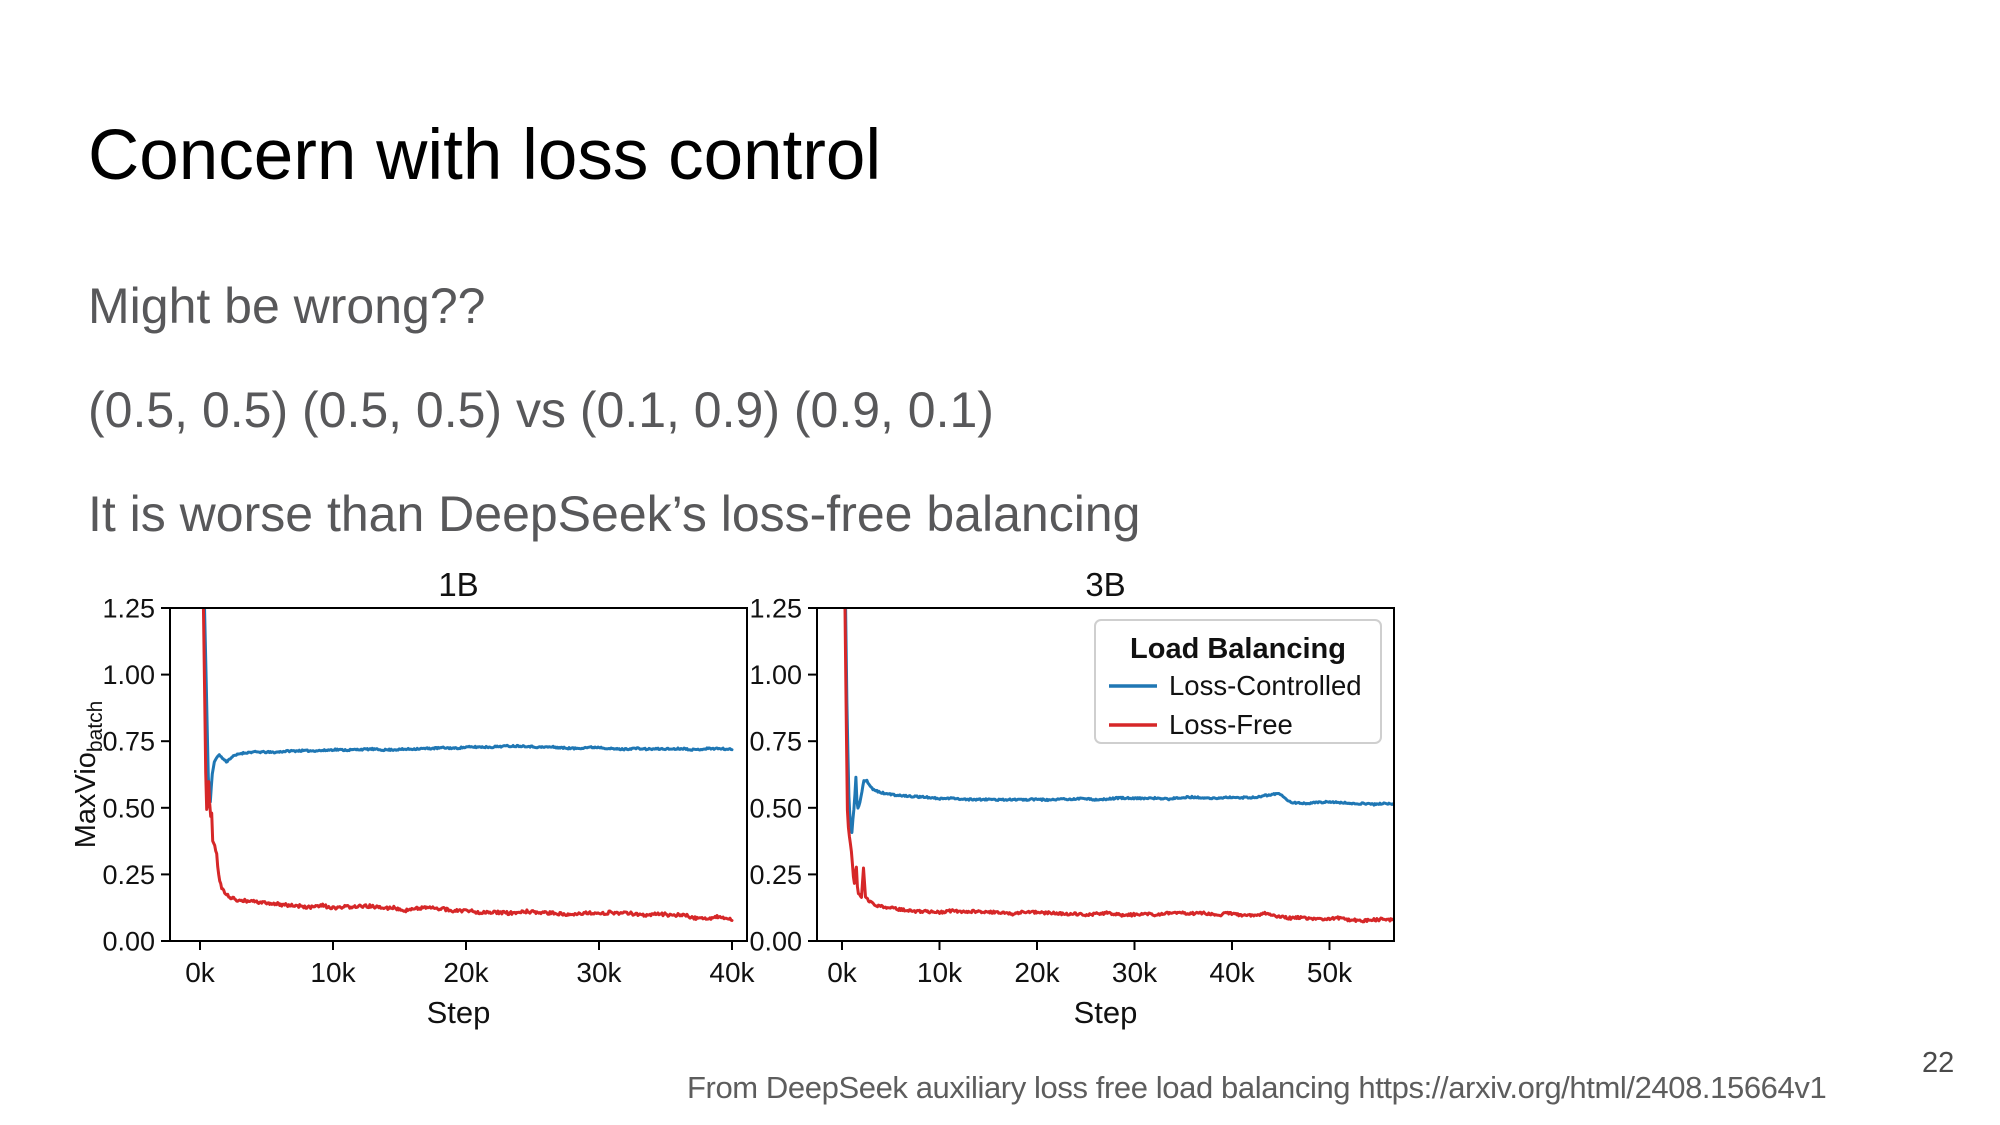 This screenshot has width=2000, height=1125. Describe the element at coordinates (88, 775) in the screenshot. I see `y-axis-label: MaxViobatch` at that location.